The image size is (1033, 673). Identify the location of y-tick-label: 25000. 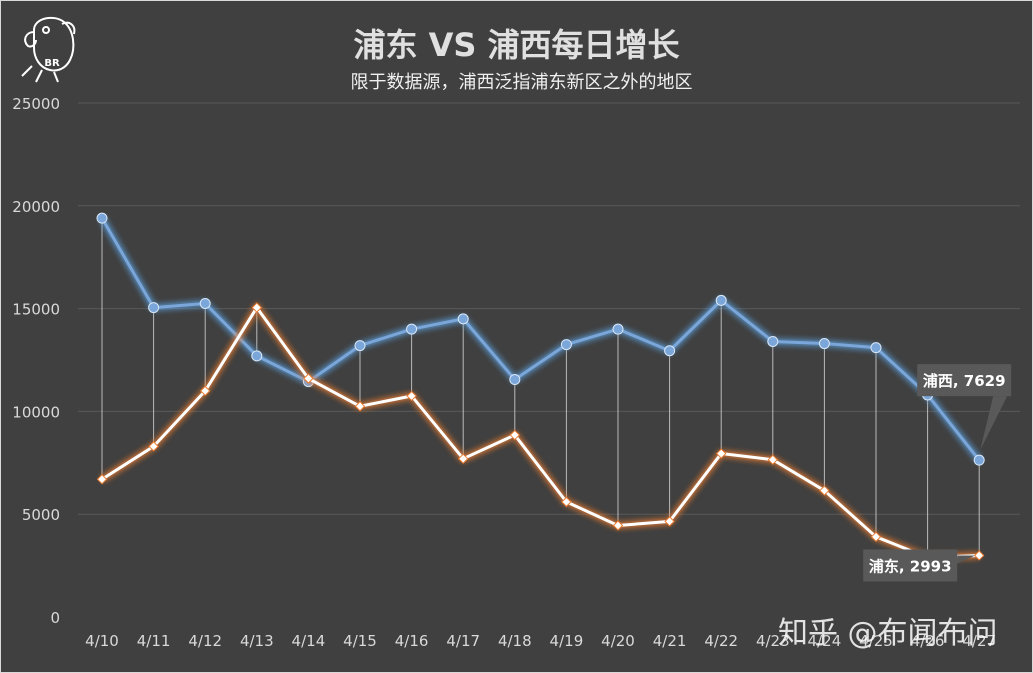
(36, 104).